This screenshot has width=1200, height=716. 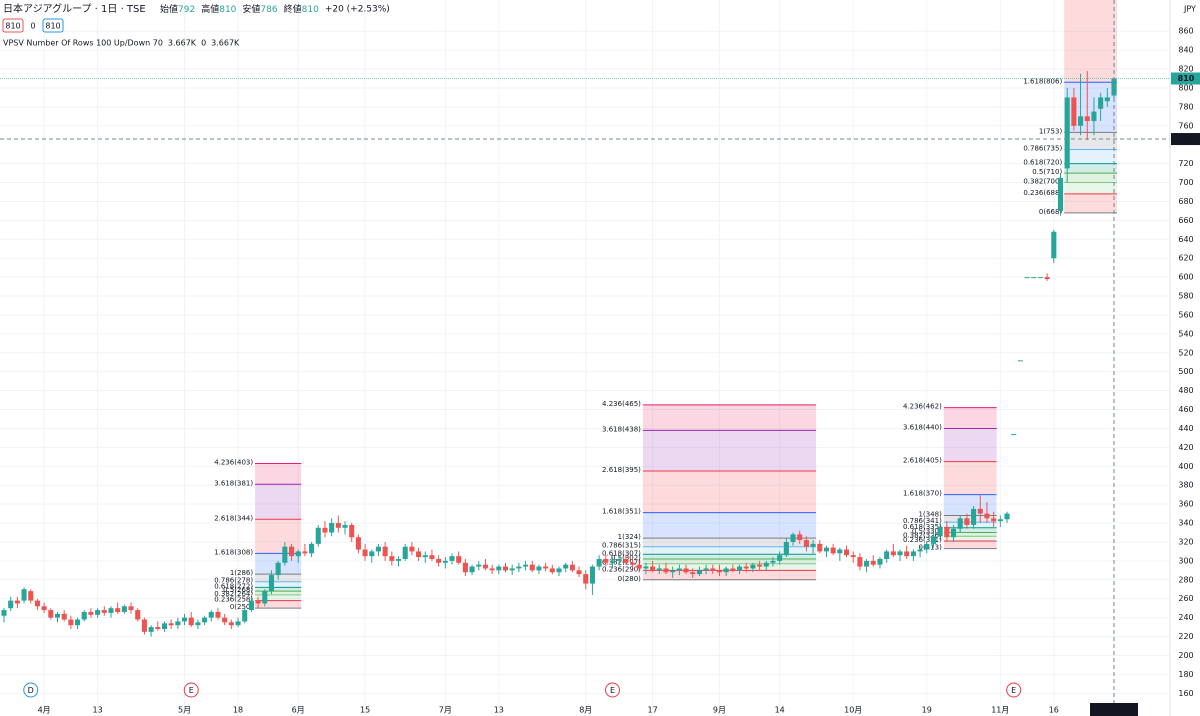 I want to click on event-label: D, so click(x=31, y=690).